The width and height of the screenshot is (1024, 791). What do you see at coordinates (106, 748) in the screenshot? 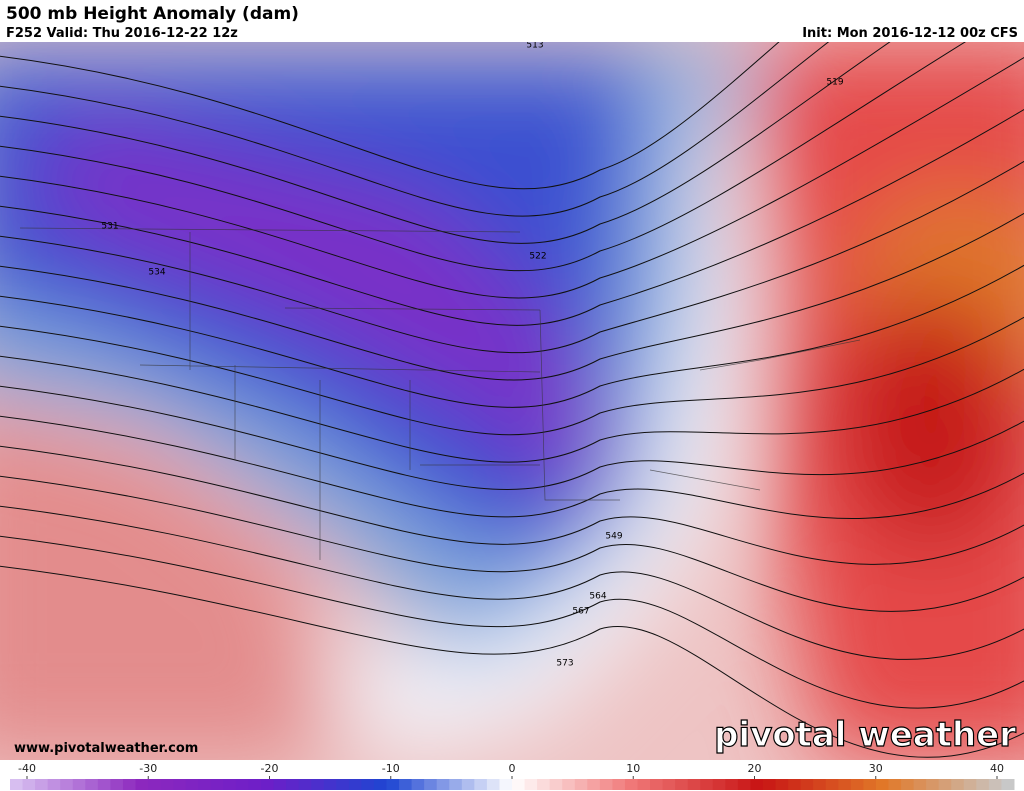
I see `website: www.pivotalweather.com` at bounding box center [106, 748].